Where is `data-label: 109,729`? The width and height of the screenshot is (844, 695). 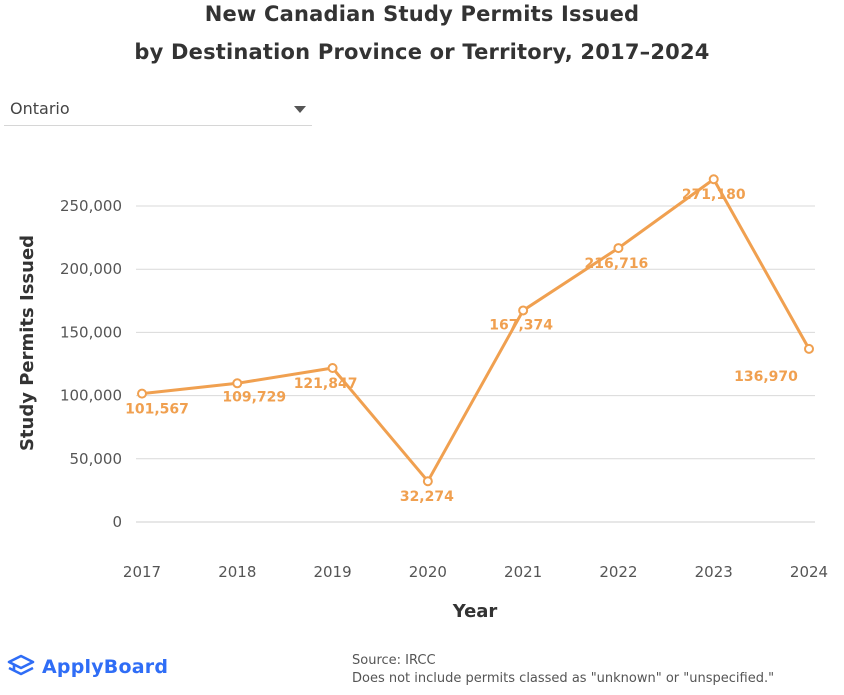
data-label: 109,729 is located at coordinates (254, 397).